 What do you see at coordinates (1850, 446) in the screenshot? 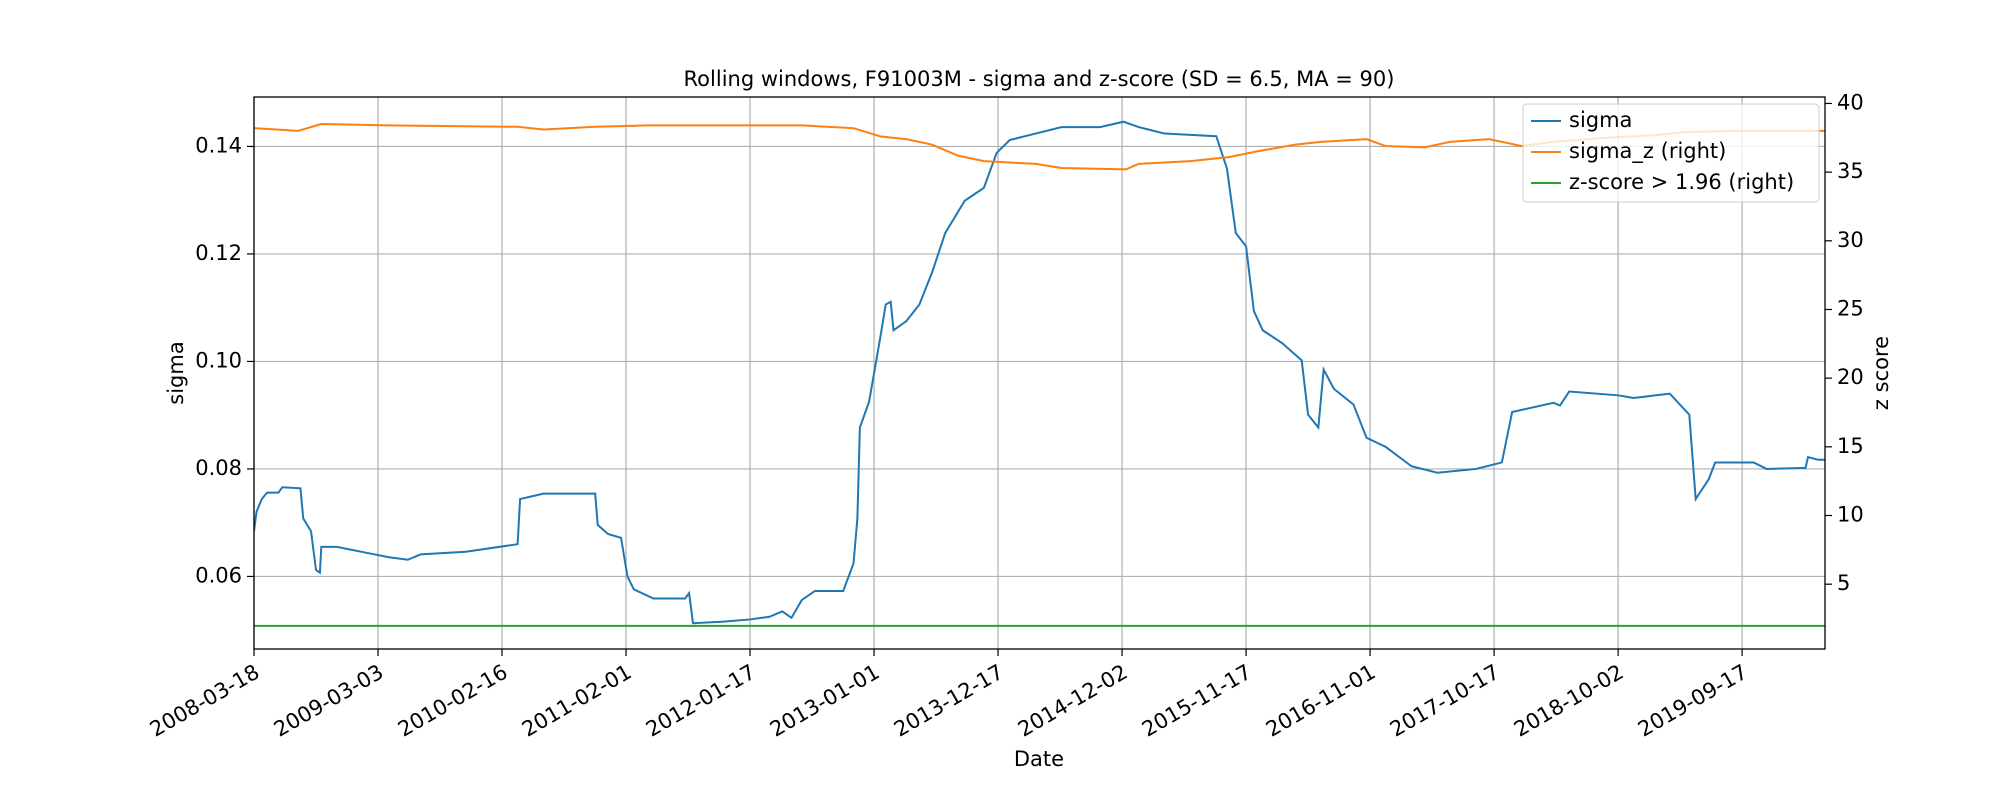
I see `y2-tick-label: 15` at bounding box center [1850, 446].